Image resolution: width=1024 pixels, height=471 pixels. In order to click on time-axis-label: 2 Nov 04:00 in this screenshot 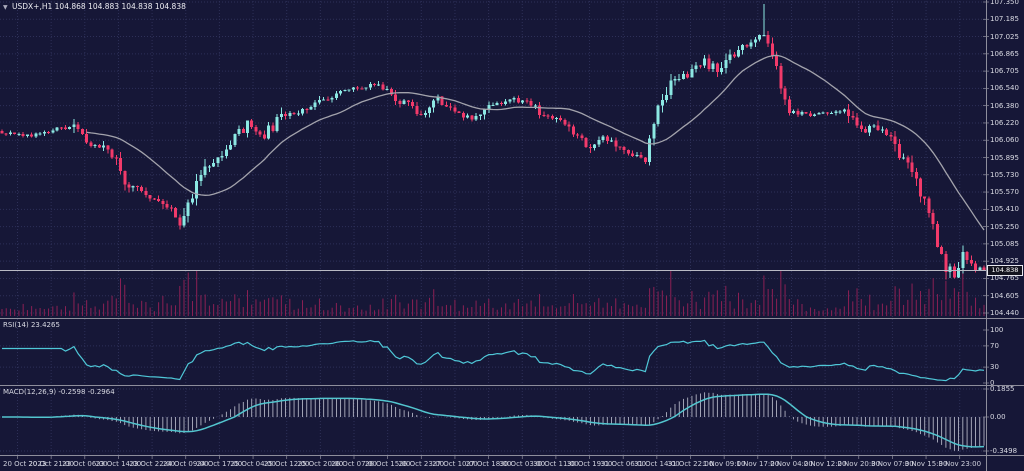, I will do `click(791, 464)`.